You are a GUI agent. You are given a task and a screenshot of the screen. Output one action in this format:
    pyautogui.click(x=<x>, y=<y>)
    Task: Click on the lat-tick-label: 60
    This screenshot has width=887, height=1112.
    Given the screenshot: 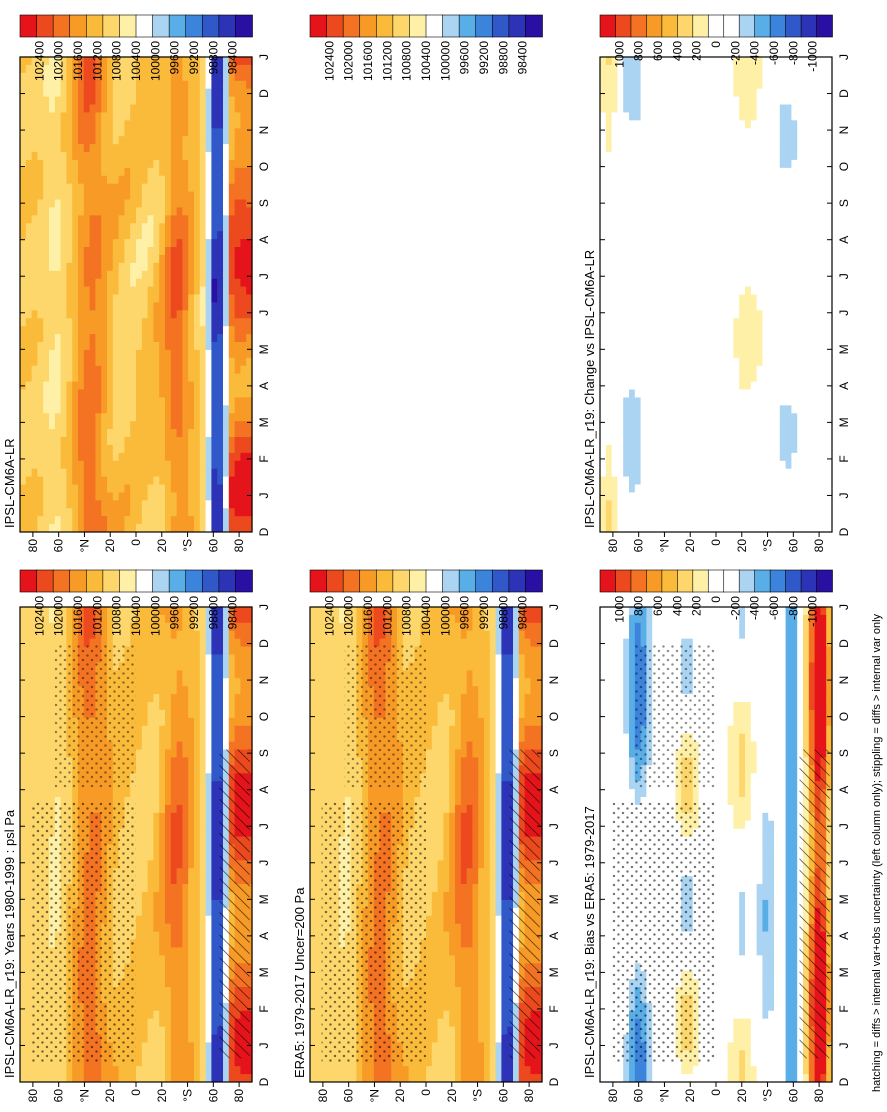 What is the action you would take?
    pyautogui.click(x=503, y=1096)
    